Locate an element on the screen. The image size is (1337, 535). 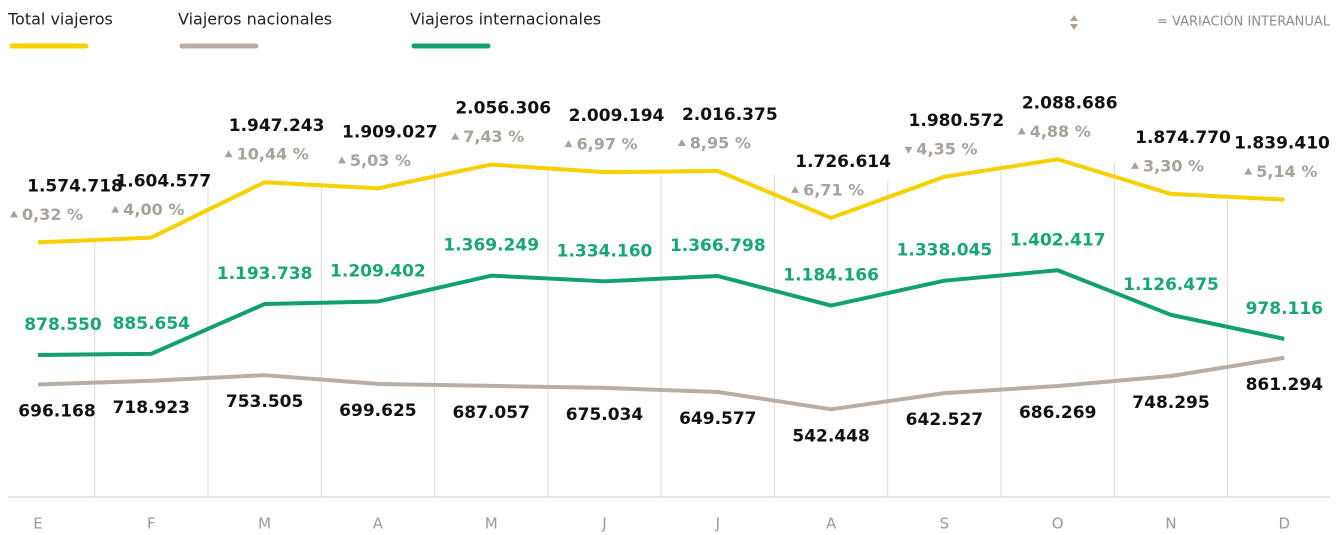
value-label: 649.577 is located at coordinates (717, 419).